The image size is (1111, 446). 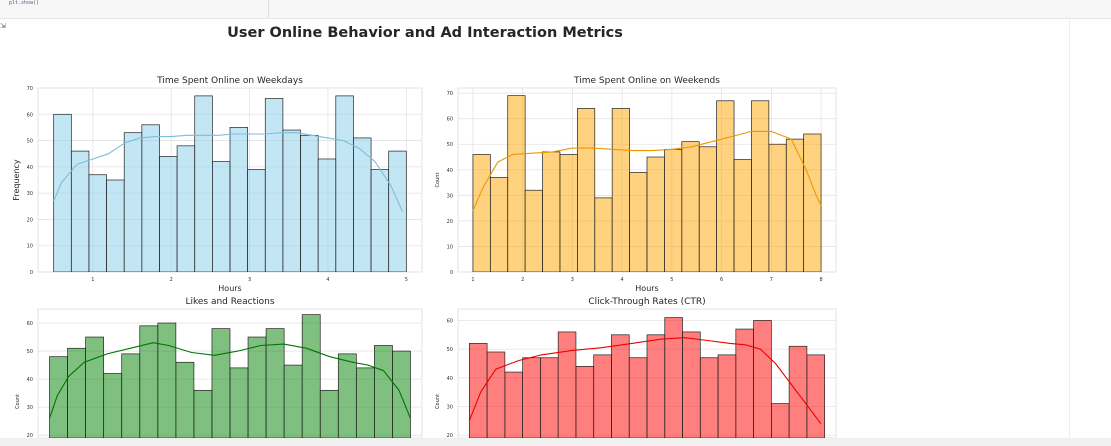 What do you see at coordinates (646, 81) in the screenshot?
I see `subplot-title: Time Spent Online on Weekends` at bounding box center [646, 81].